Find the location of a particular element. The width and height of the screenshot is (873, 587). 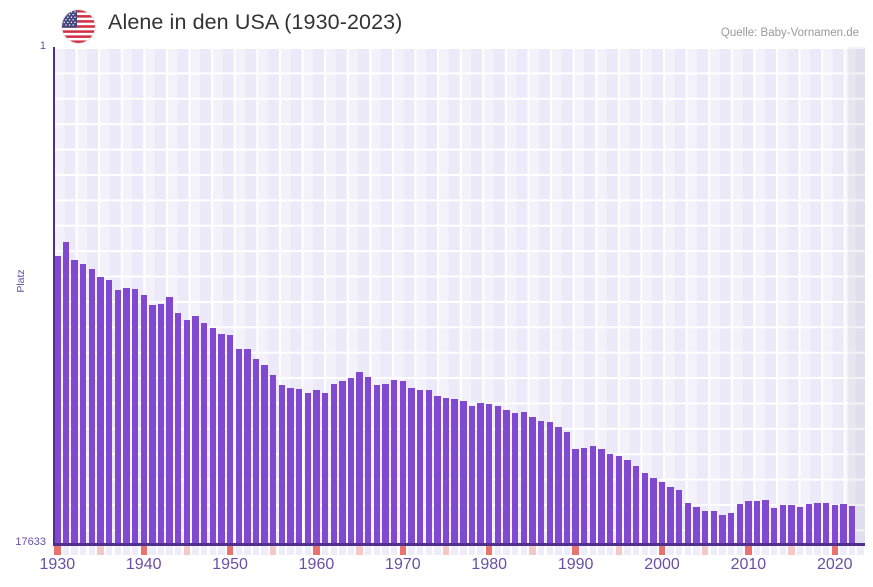

y-axis-title: Platz is located at coordinates (21, 281).